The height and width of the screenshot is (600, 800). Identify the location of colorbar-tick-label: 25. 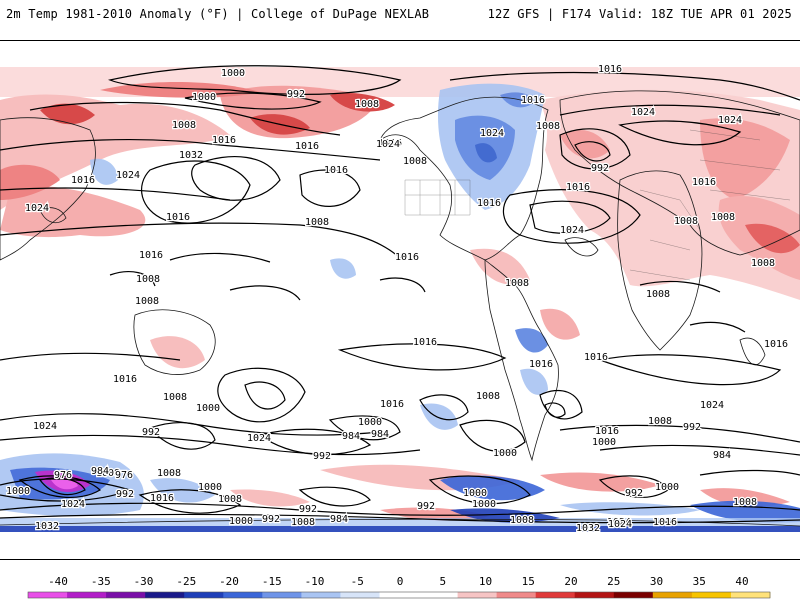
(613, 581).